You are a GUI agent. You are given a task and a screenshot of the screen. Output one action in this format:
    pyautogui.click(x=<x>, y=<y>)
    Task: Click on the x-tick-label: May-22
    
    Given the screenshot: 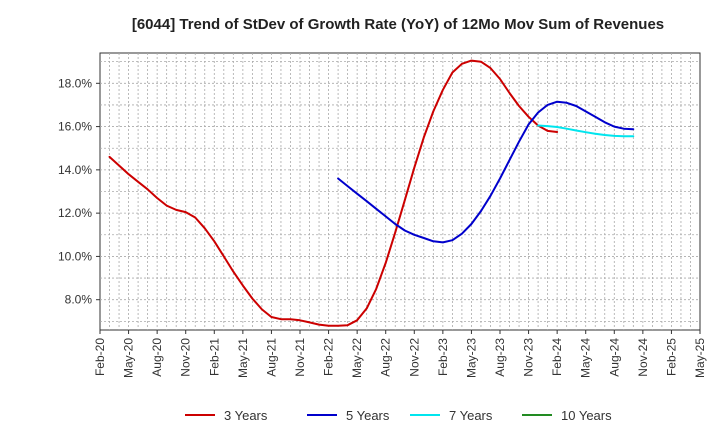 What is the action you would take?
    pyautogui.click(x=357, y=358)
    